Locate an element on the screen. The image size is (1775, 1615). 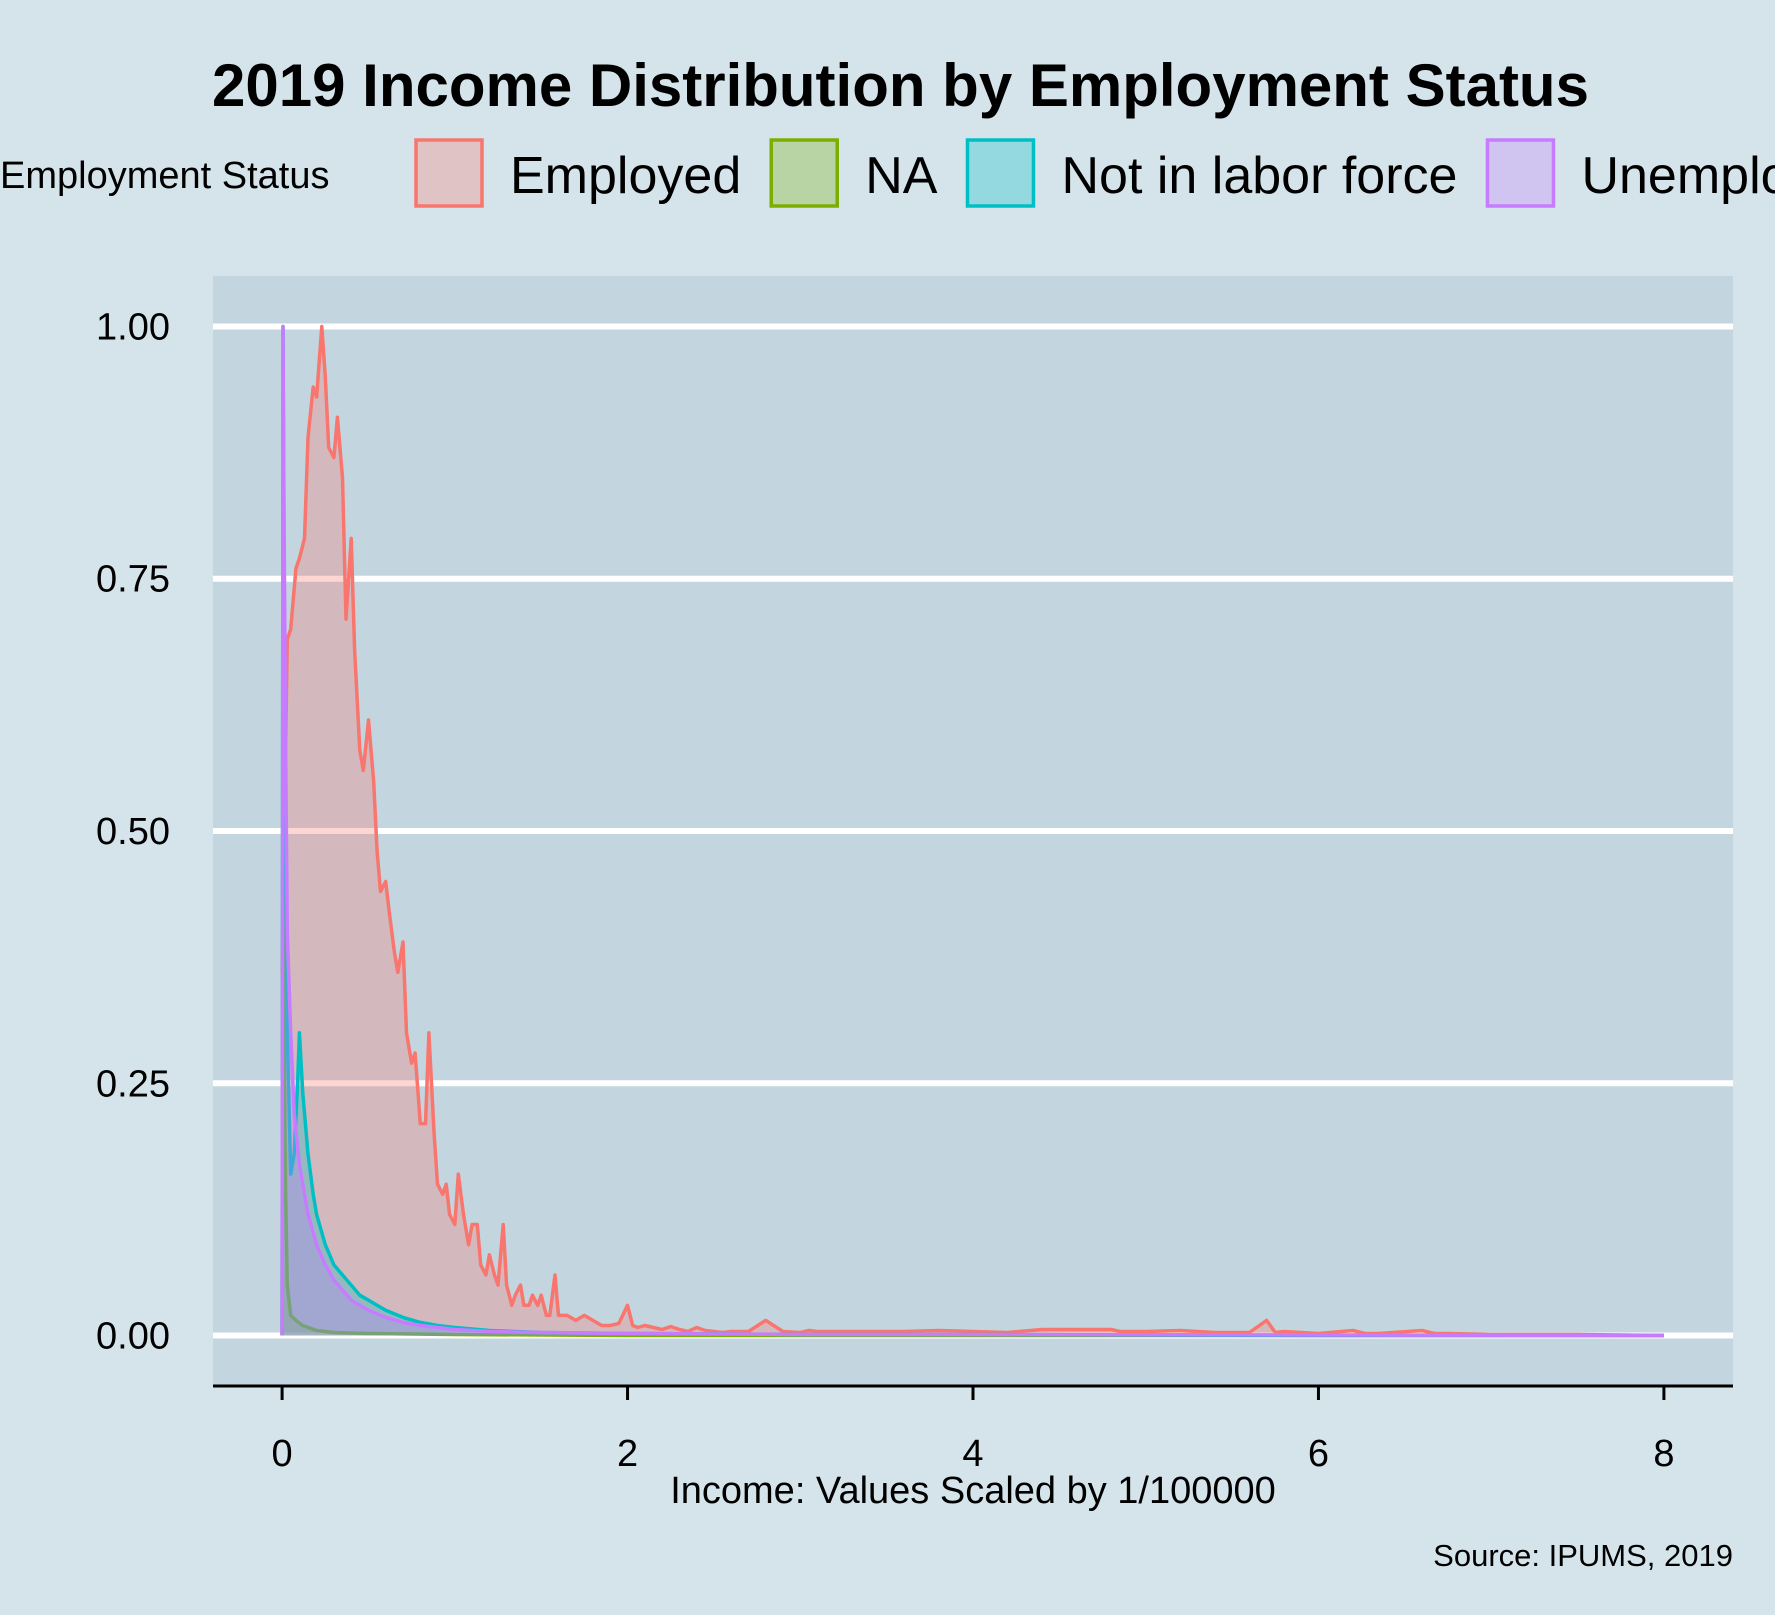
x-axis-title: Income: Values Scaled by 1/100000 is located at coordinates (973, 1491).